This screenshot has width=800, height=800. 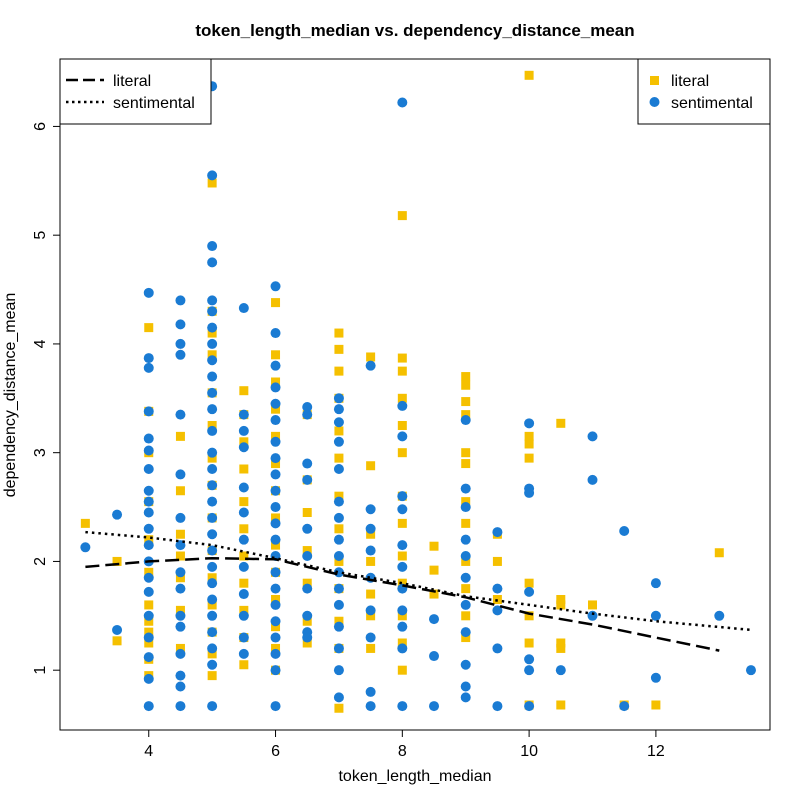 What do you see at coordinates (10, 395) in the screenshot?
I see `y-axis-label: dependency_distance_mean` at bounding box center [10, 395].